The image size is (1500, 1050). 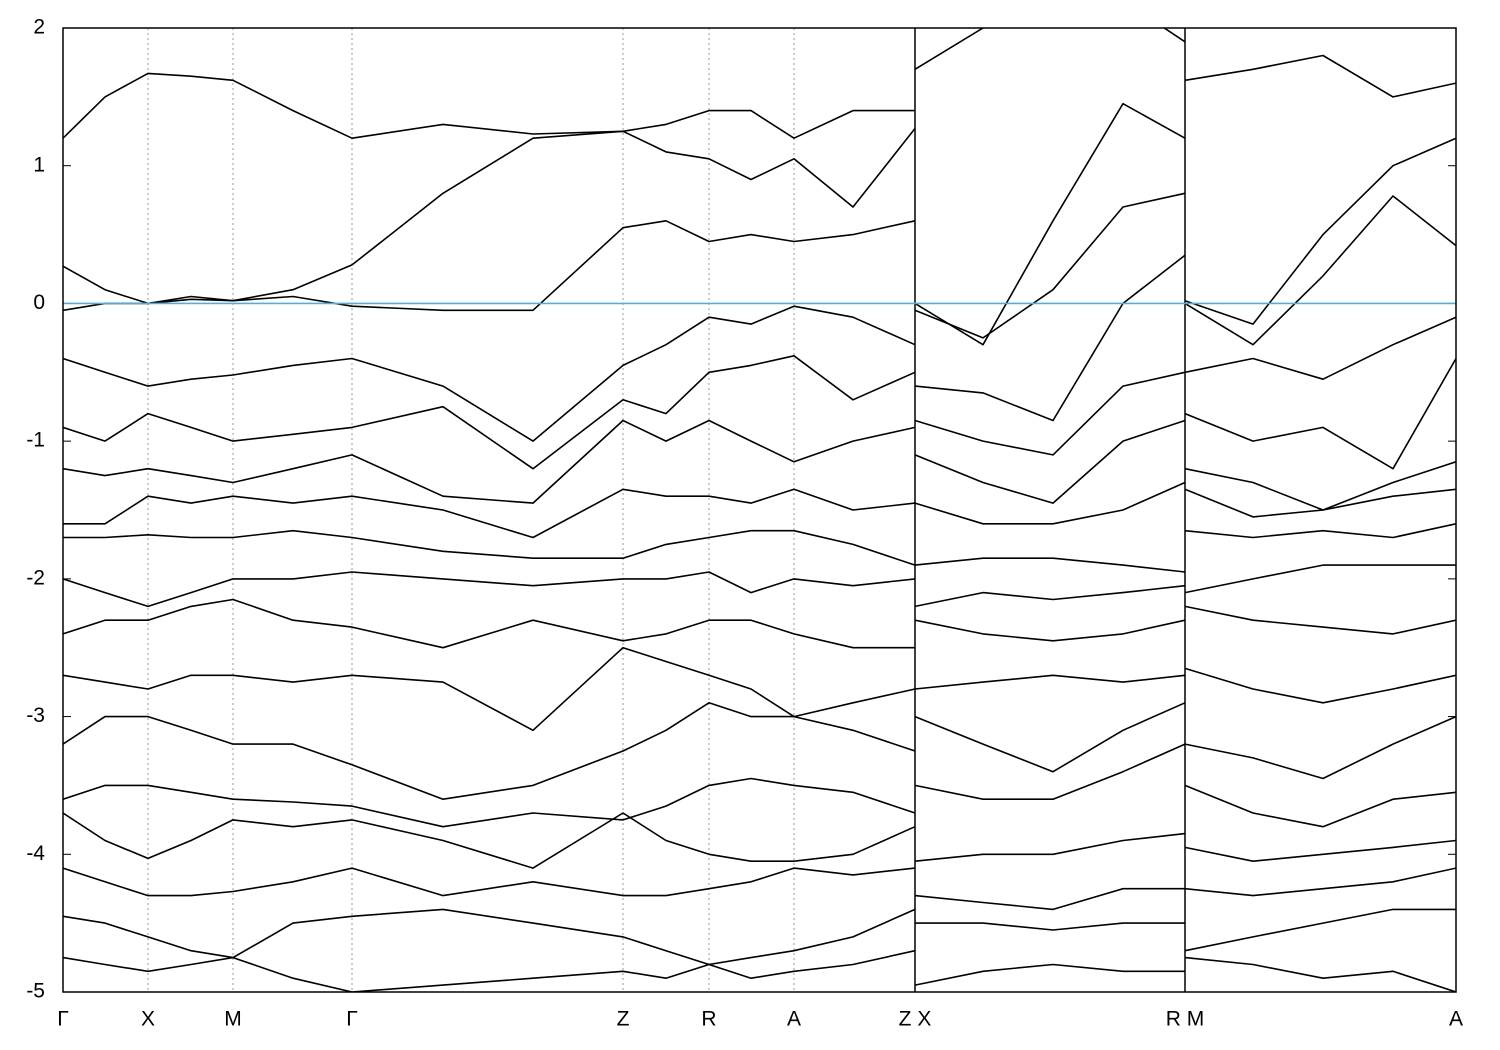 What do you see at coordinates (623, 1019) in the screenshot?
I see `x-tick-label: Z` at bounding box center [623, 1019].